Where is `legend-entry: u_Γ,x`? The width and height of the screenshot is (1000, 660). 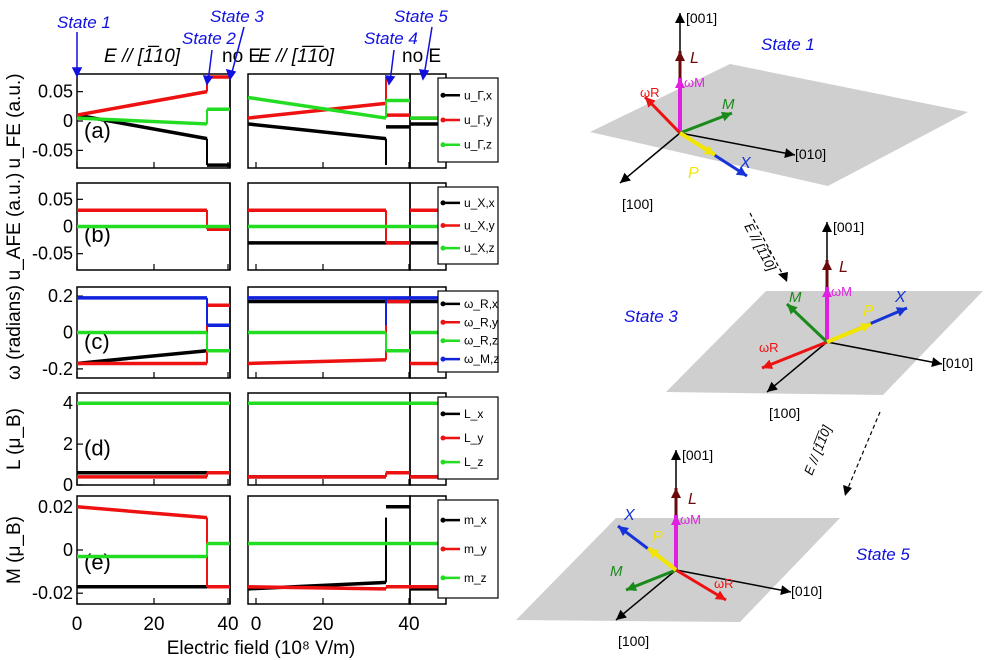
legend-entry: u_Γ,x is located at coordinates (478, 95).